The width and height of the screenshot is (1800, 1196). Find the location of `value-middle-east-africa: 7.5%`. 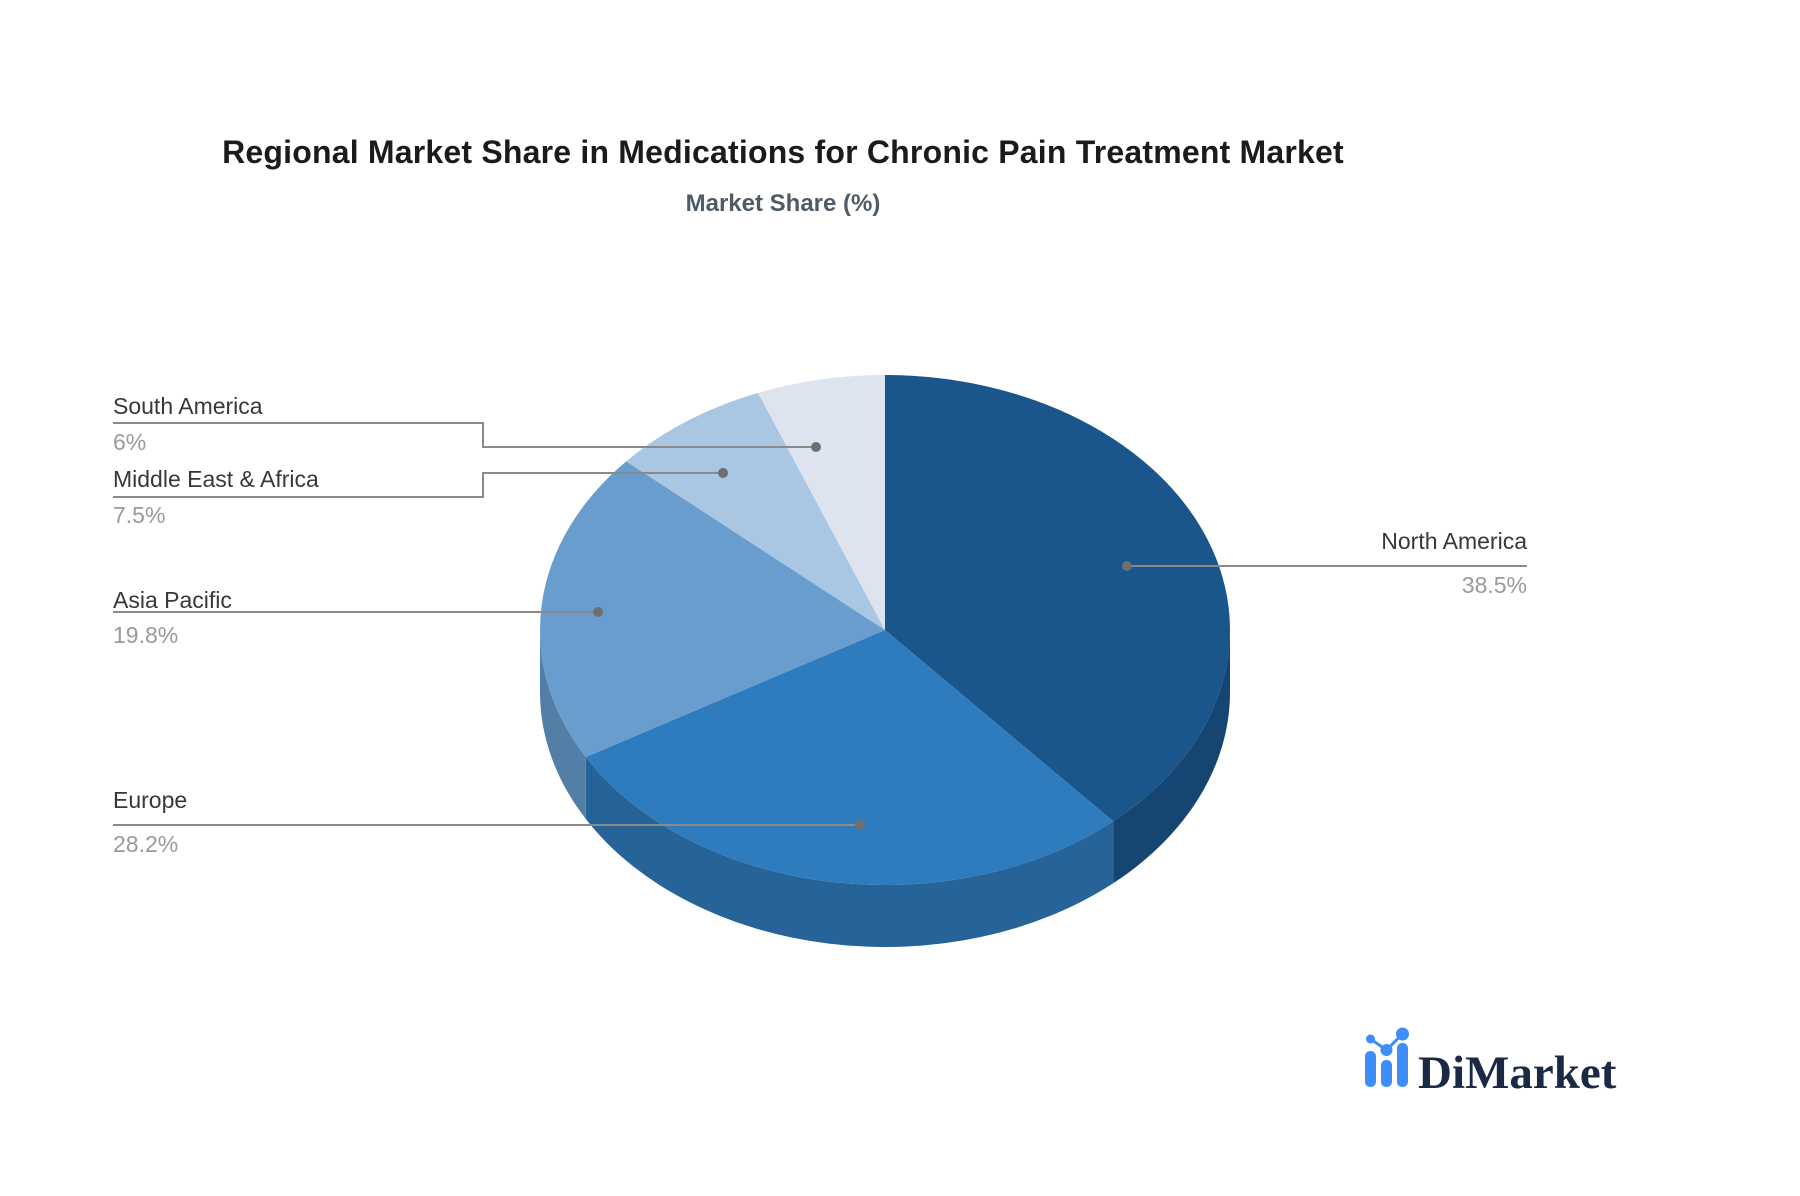

value-middle-east-africa: 7.5% is located at coordinates (139, 515).